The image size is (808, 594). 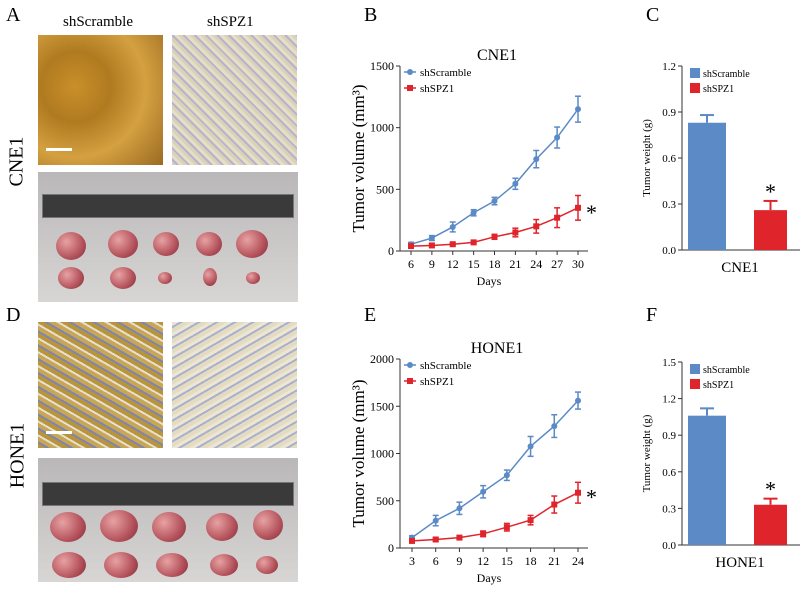 I want to click on bar-shSPZ1, so click(x=770, y=230).